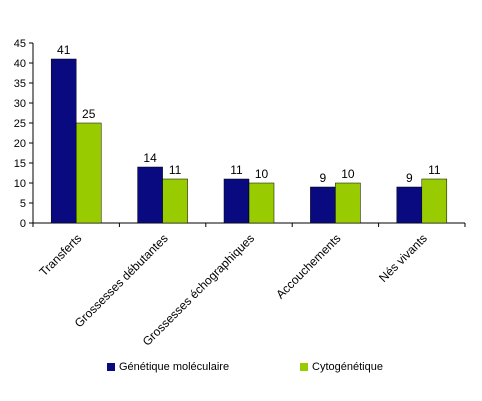  Describe the element at coordinates (20, 64) in the screenshot. I see `y-tick-label: 40` at that location.